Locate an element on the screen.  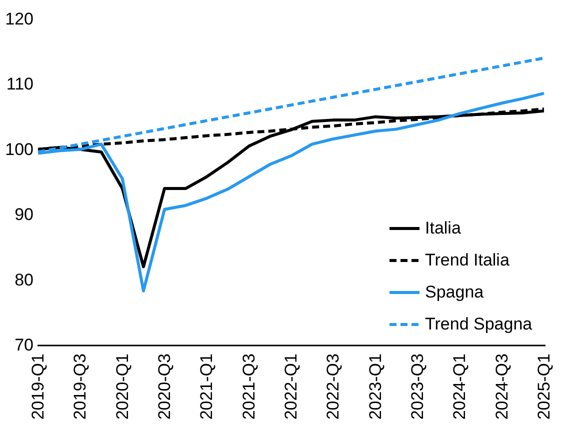
x-tick-label: 2023-Q1 is located at coordinates (375, 387).